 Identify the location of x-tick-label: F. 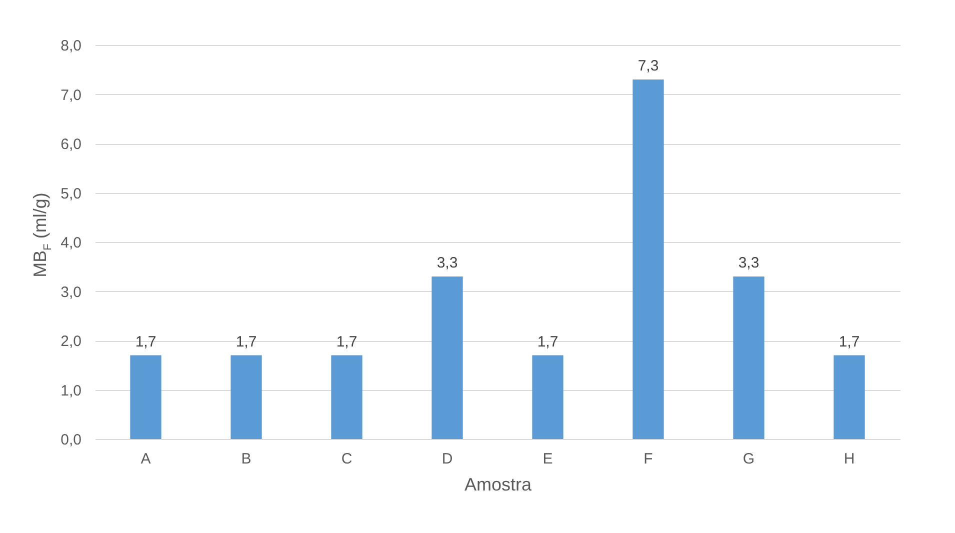
(648, 459).